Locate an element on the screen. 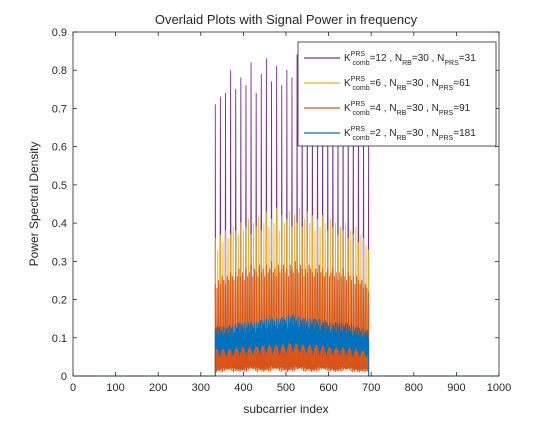 The height and width of the screenshot is (425, 560). y-tick-label: 0.8 is located at coordinates (59, 71).